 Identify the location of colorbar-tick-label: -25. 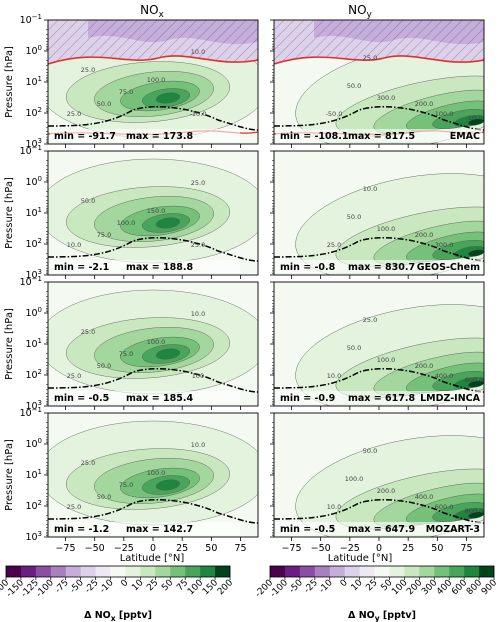
(91, 586).